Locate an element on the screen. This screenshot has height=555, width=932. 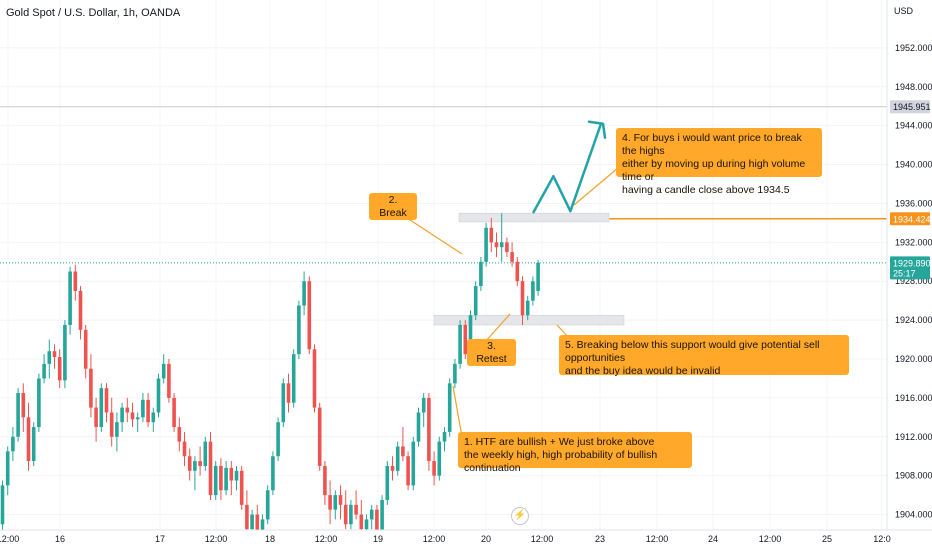
price-label: 1934.424 is located at coordinates (912, 219).